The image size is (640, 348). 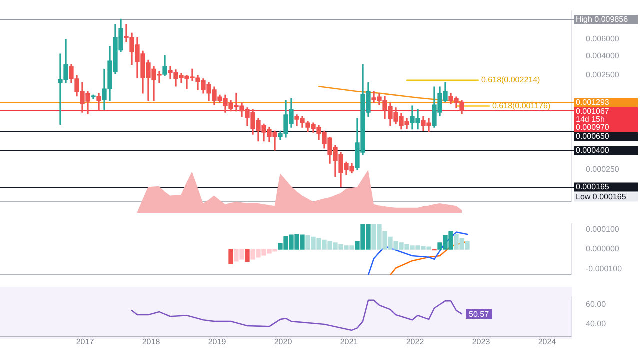 I want to click on y-tick-label: 40.00, so click(x=596, y=324).